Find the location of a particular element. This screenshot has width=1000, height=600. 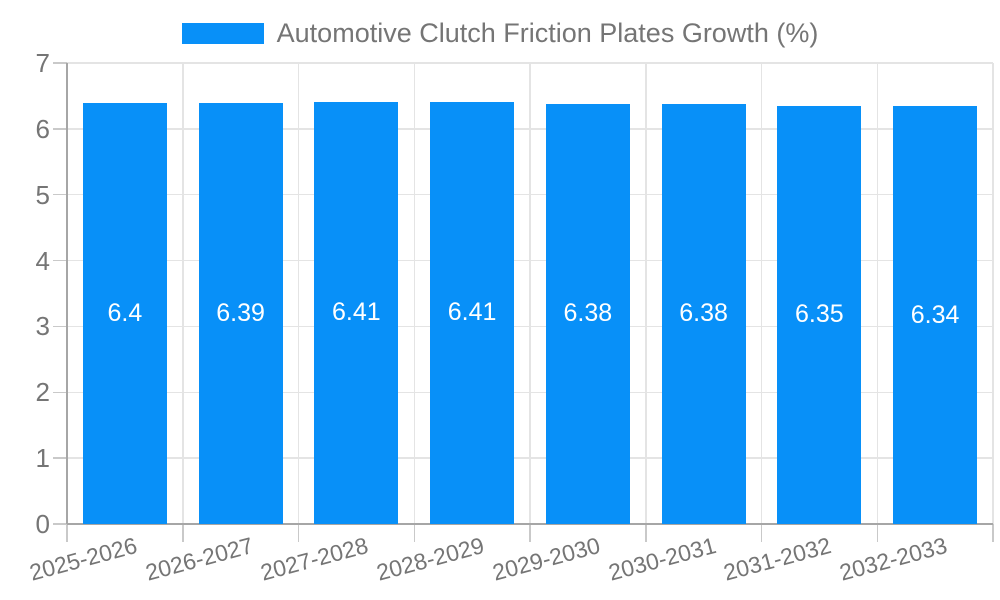

y-axis-label: 4 is located at coordinates (42, 260).